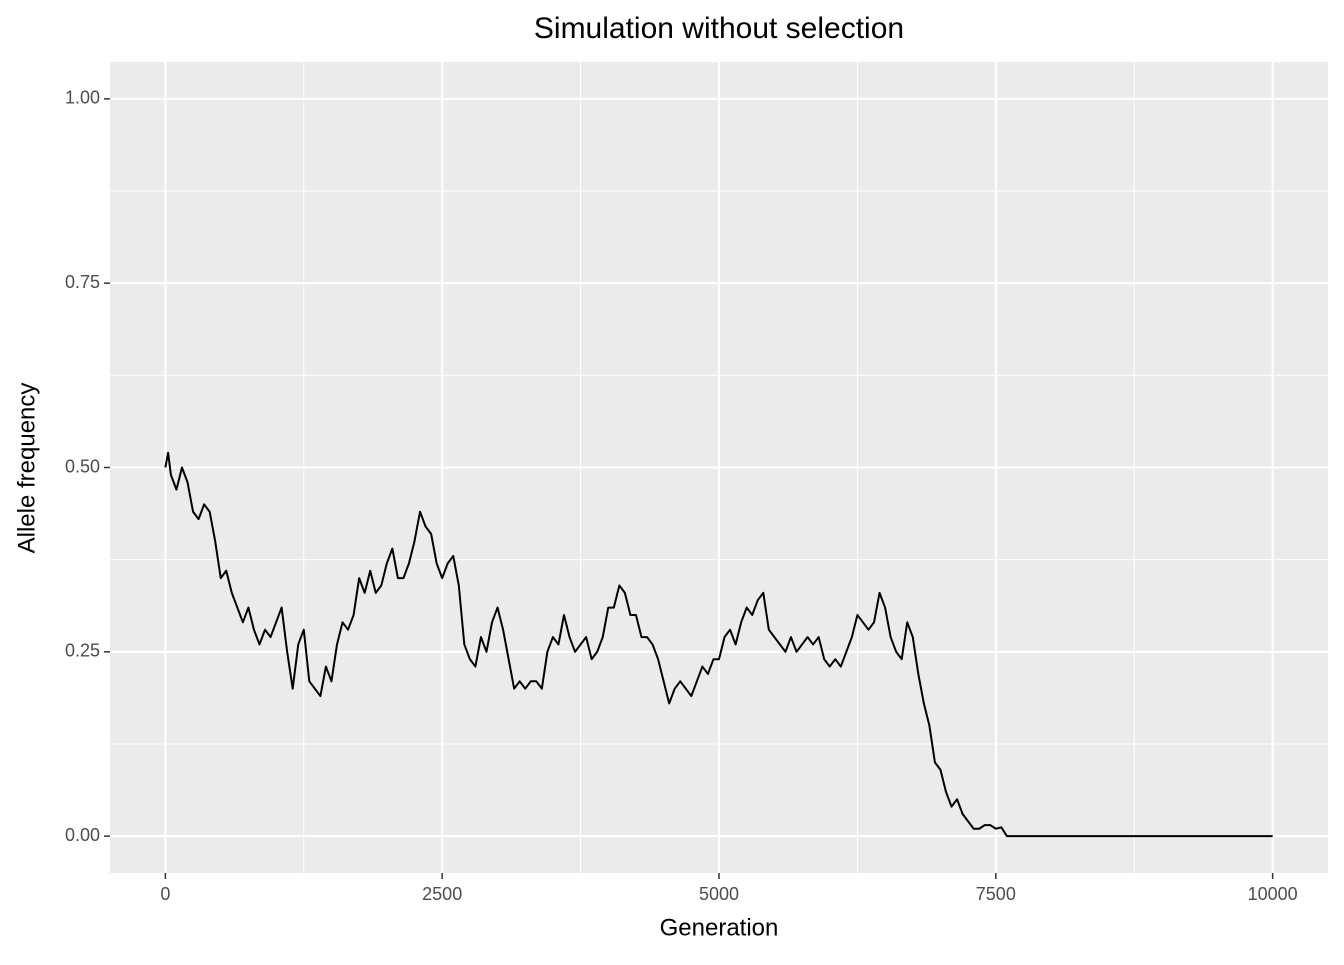 The width and height of the screenshot is (1344, 965). Describe the element at coordinates (26, 468) in the screenshot. I see `y-axis-title: Allele frequency` at that location.